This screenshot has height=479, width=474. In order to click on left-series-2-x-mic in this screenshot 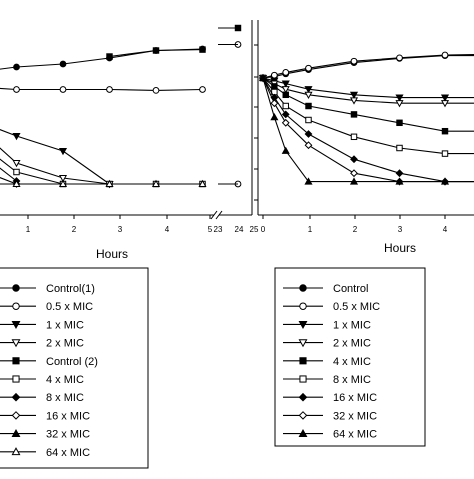, I will do `click(57, 168)`.